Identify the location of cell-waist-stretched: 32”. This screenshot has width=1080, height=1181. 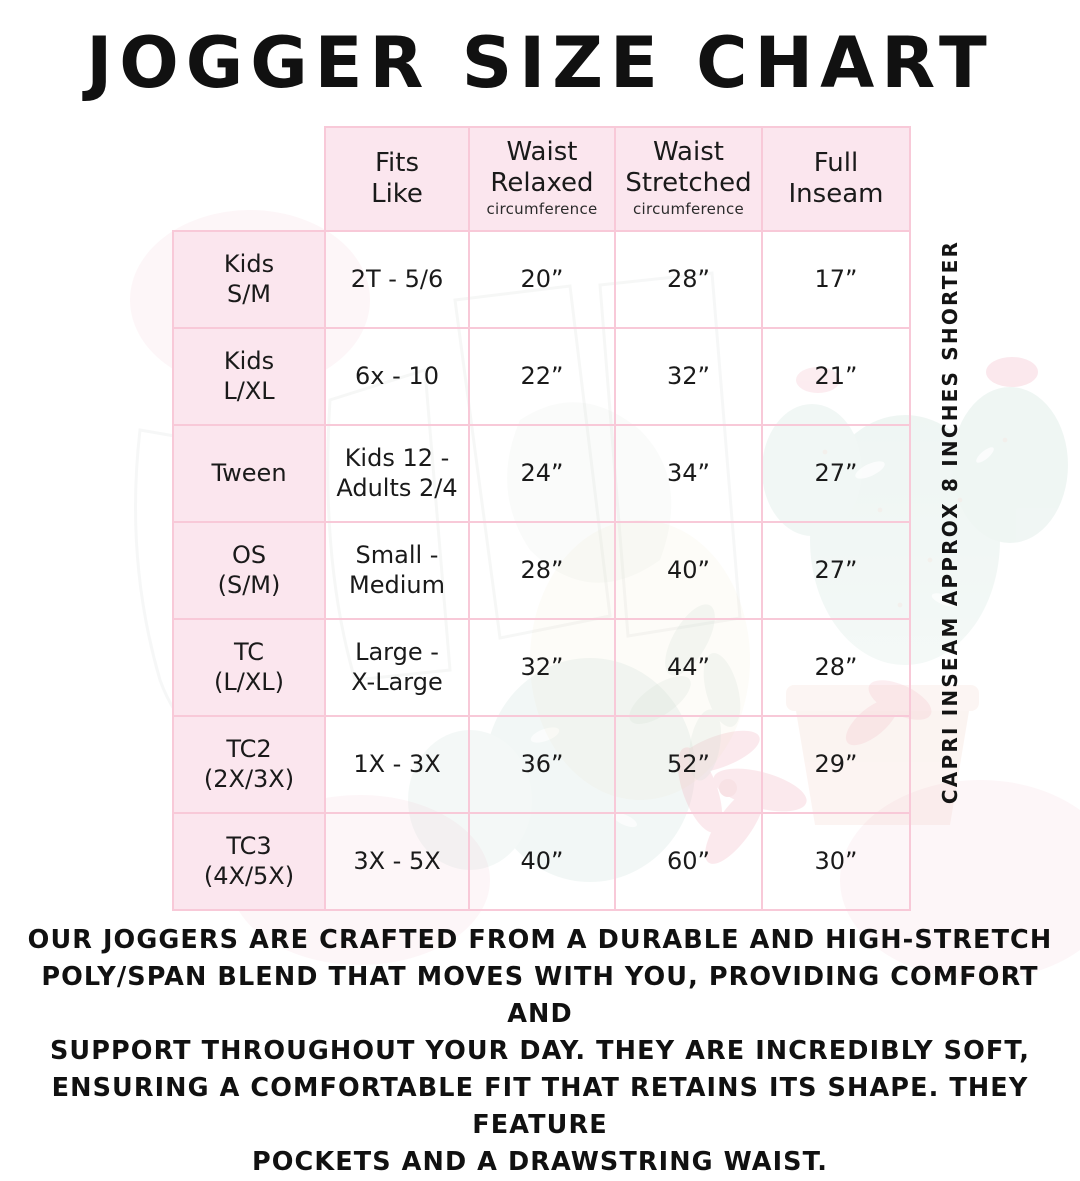
(688, 376).